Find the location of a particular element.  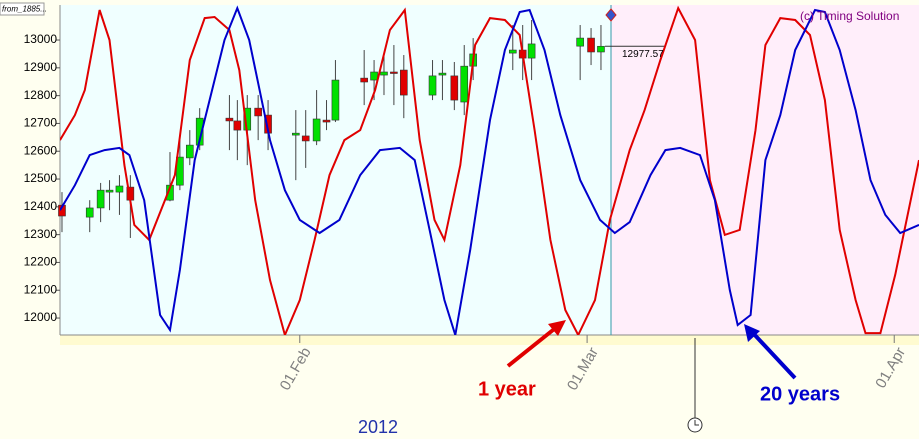

series-name: 1 year is located at coordinates (507, 389).